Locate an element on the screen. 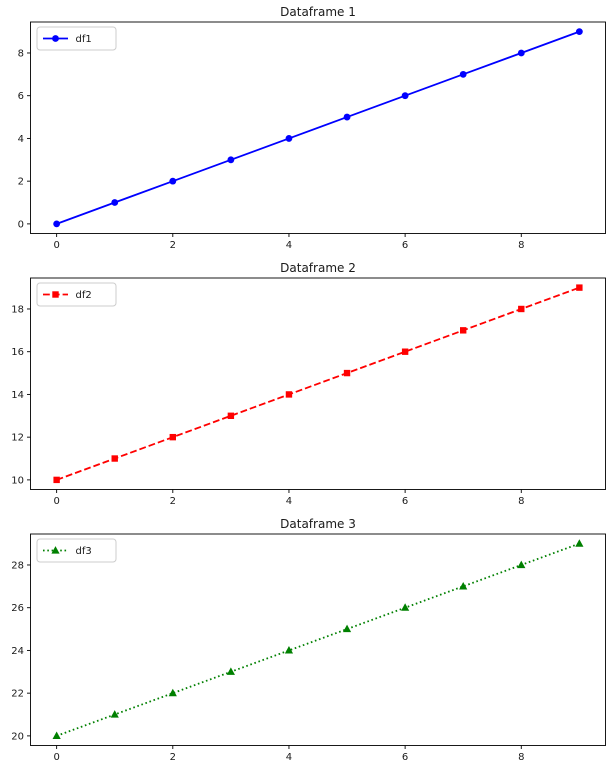 The width and height of the screenshot is (613, 772). y-tick-label: 16 is located at coordinates (17, 352).